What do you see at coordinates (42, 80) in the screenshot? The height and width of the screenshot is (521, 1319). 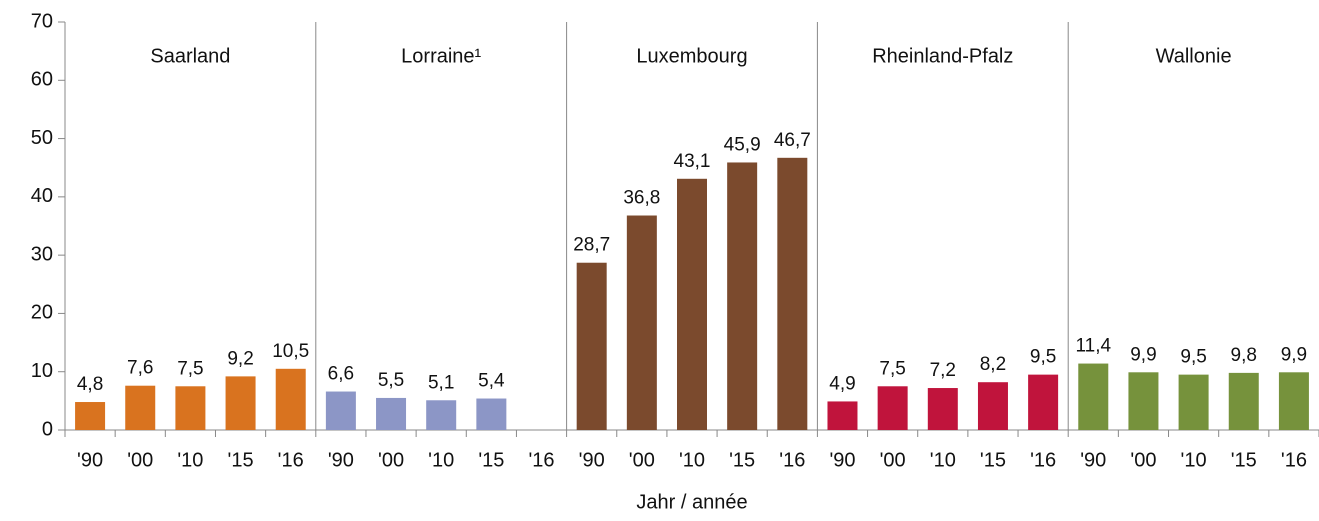 I see `y-tick-label: 60` at bounding box center [42, 80].